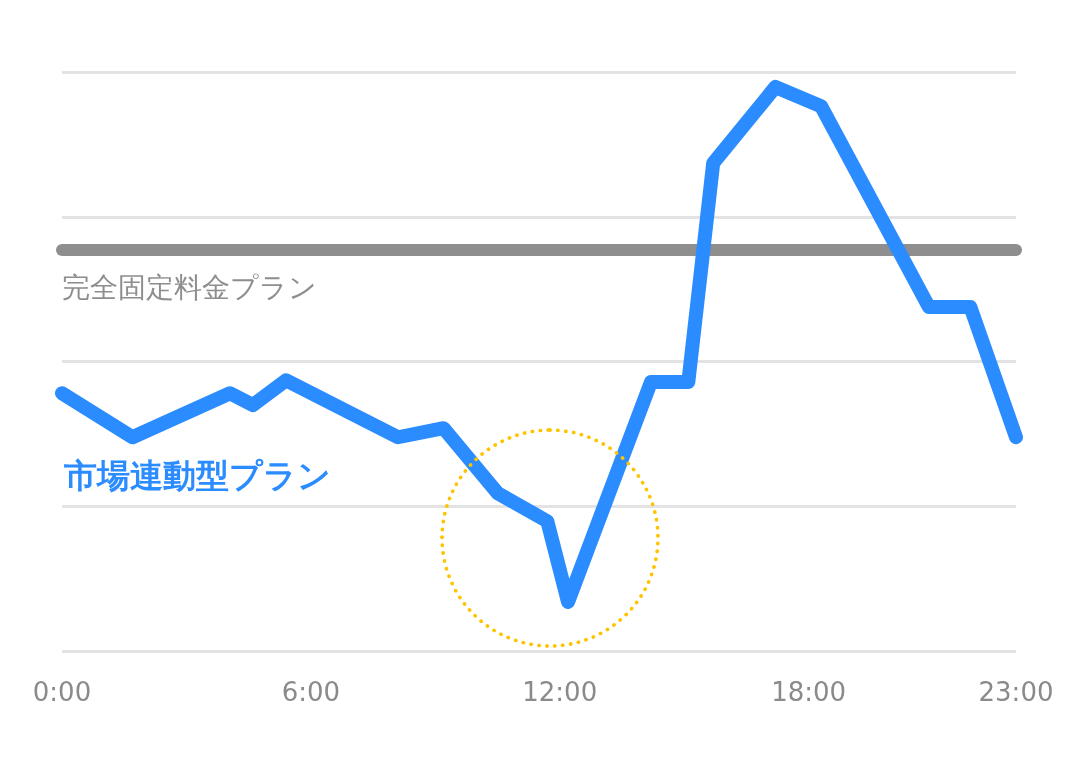  Describe the element at coordinates (62, 692) in the screenshot. I see `x-tick-label: 0:00` at that location.